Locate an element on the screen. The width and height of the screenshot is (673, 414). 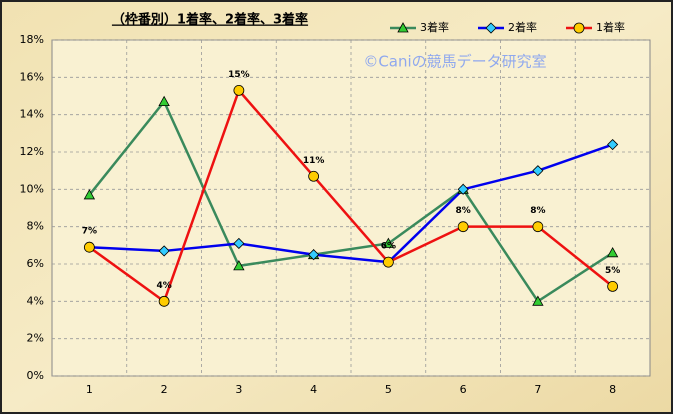
y-tick-label: 6% is located at coordinates (35, 263).